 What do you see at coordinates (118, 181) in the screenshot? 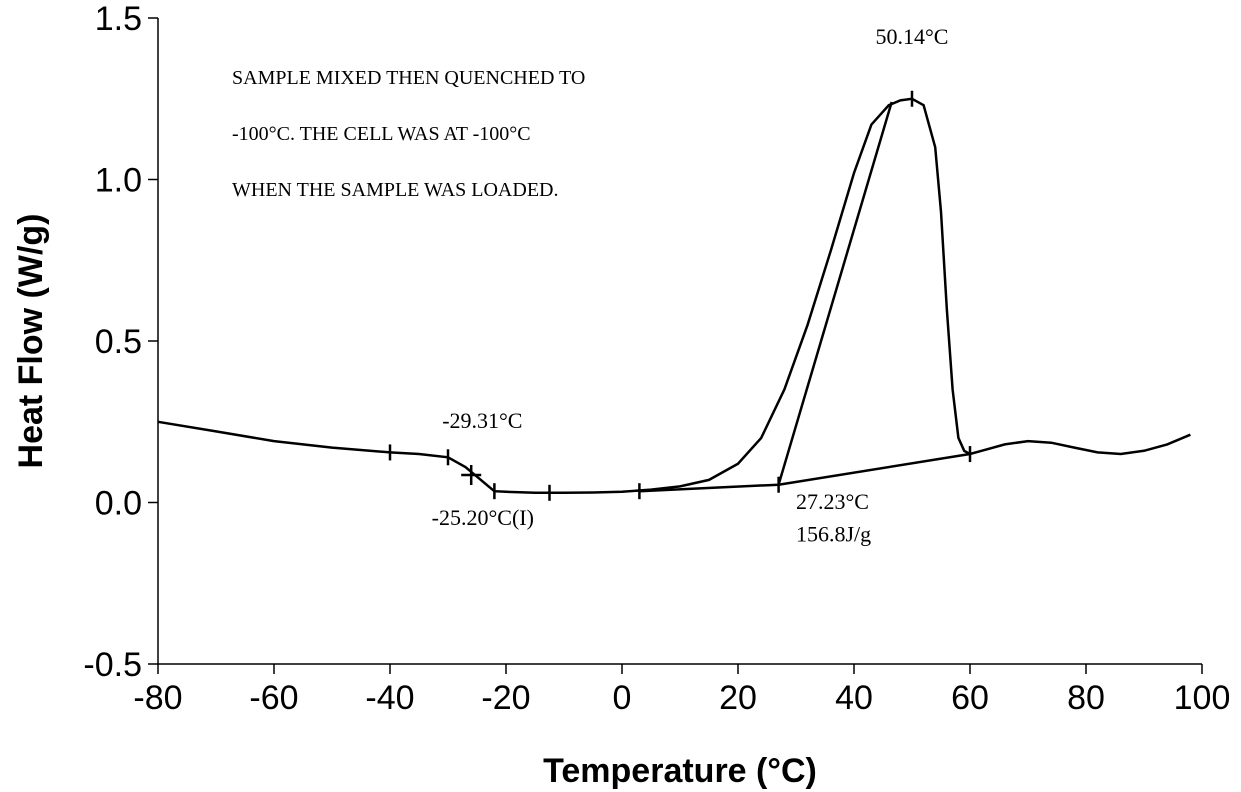
I see `y-tick-label: 1.0` at bounding box center [118, 181].